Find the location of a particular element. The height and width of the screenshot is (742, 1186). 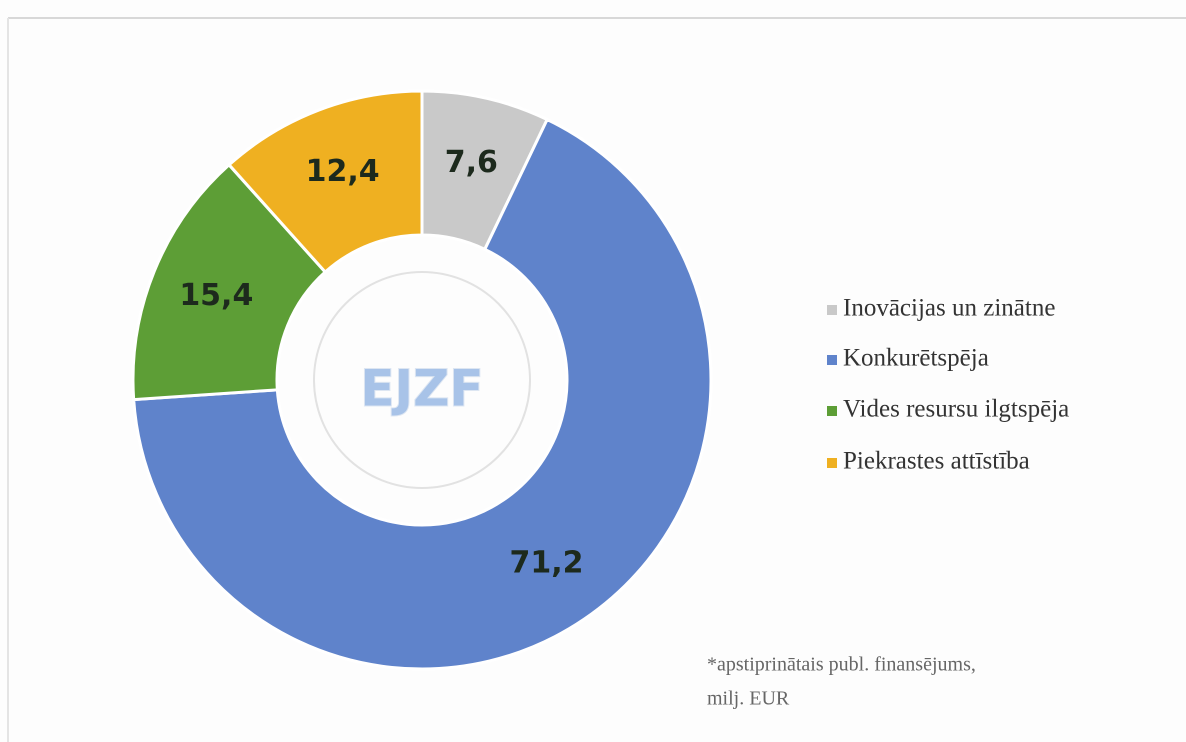

legend-label: Konkurētspēja is located at coordinates (916, 358).